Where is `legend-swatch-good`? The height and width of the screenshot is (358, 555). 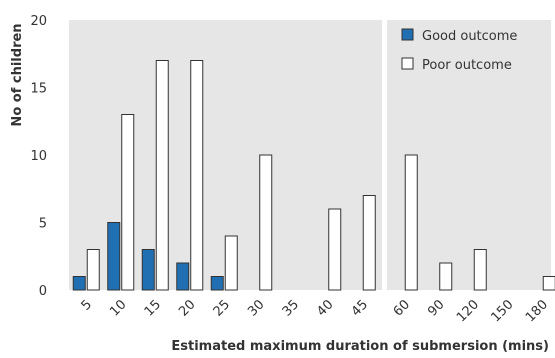 legend-swatch-good is located at coordinates (407, 34).